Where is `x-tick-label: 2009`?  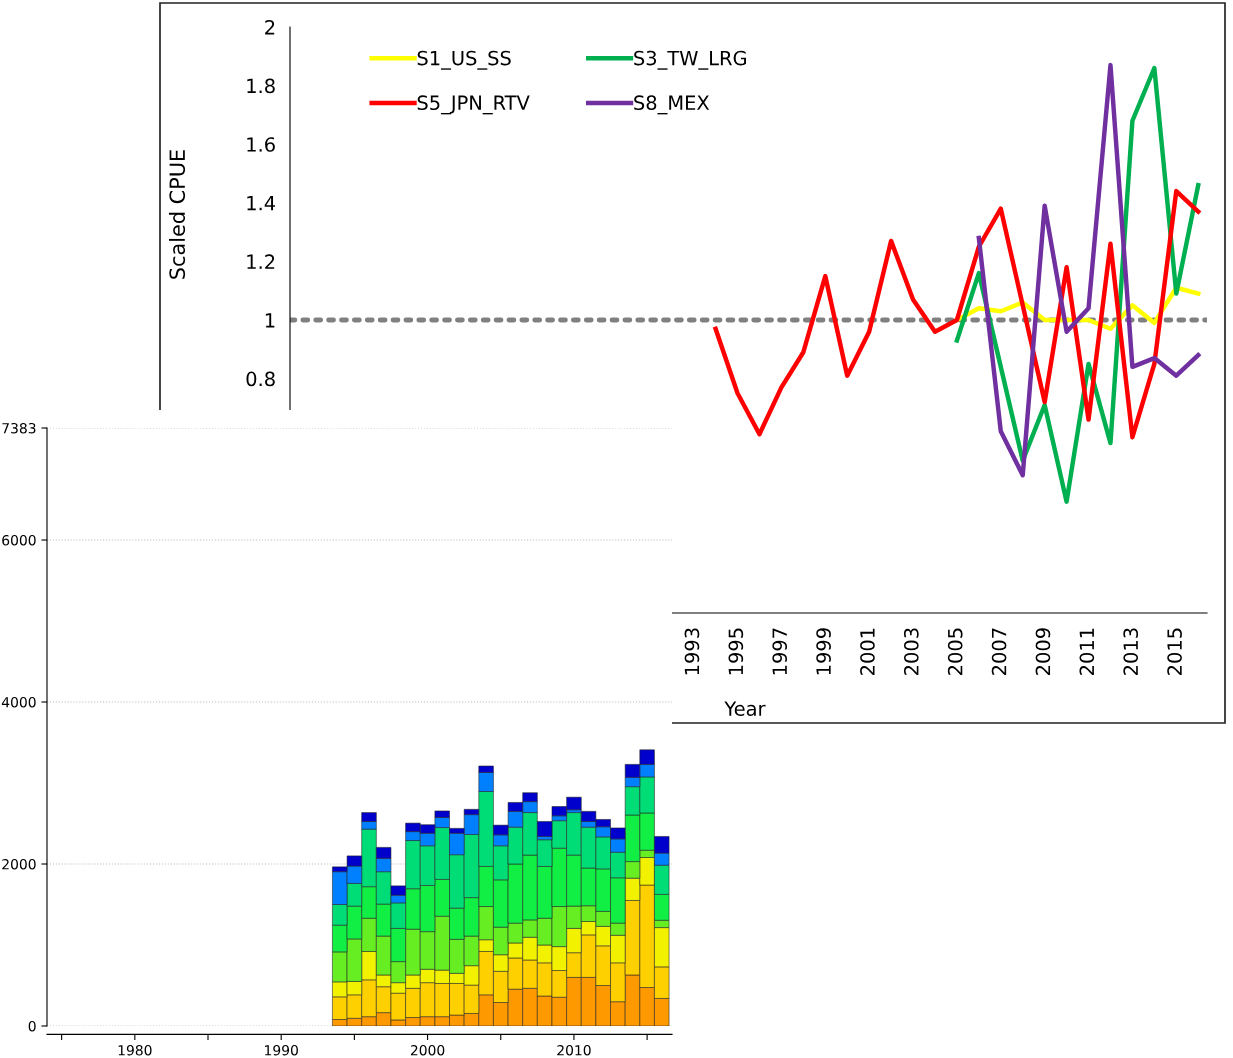 x-tick-label: 2009 is located at coordinates (1043, 651).